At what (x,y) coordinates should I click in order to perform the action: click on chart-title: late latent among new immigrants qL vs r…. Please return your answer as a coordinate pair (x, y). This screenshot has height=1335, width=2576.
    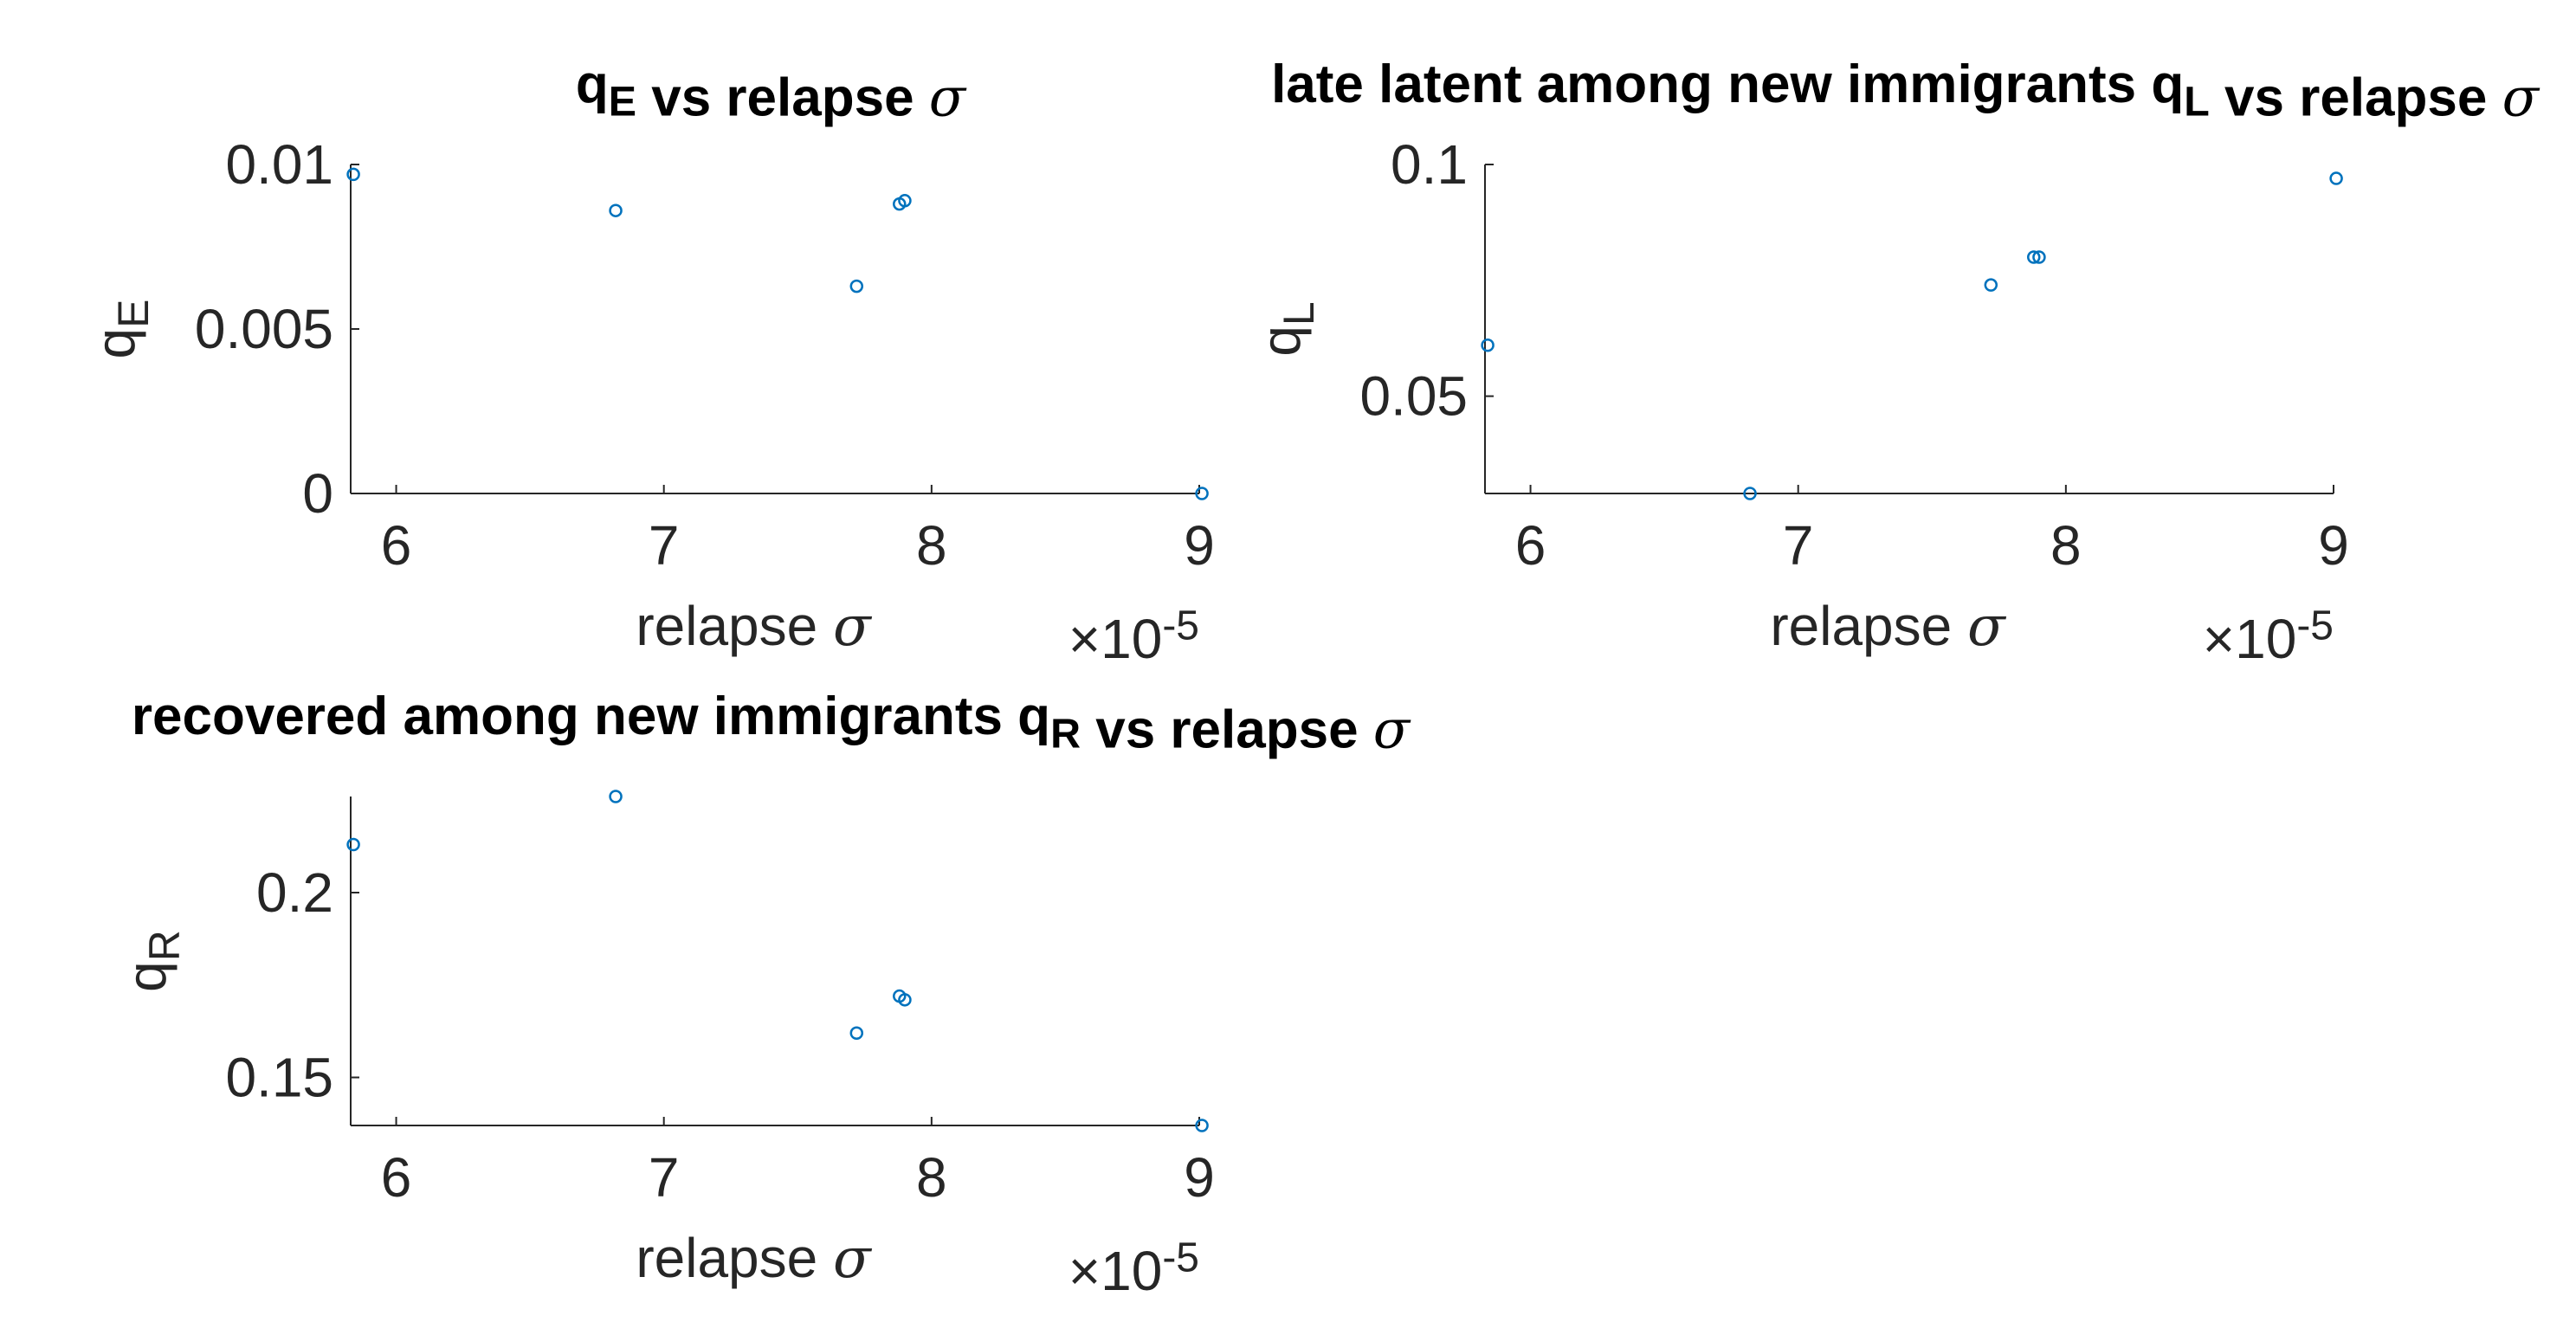
    Looking at the image, I should click on (1906, 91).